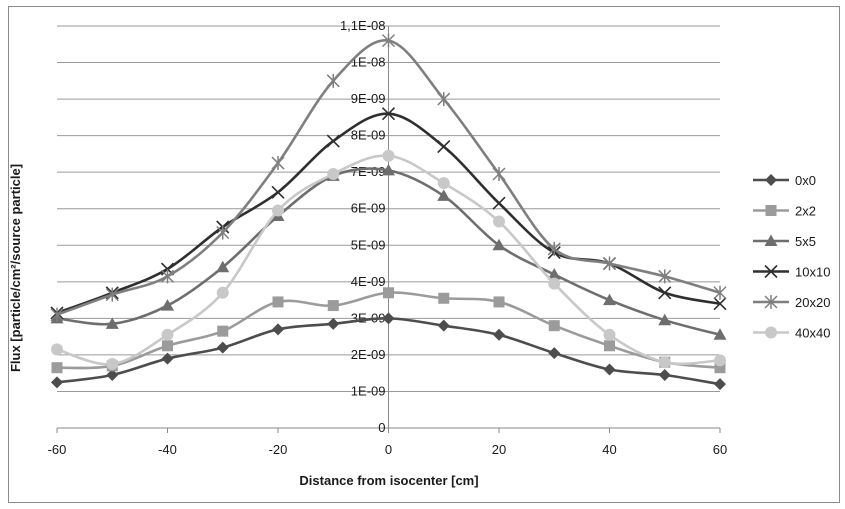 The width and height of the screenshot is (845, 509). Describe the element at coordinates (368, 135) in the screenshot. I see `y-tick-label: 8E-09` at that location.